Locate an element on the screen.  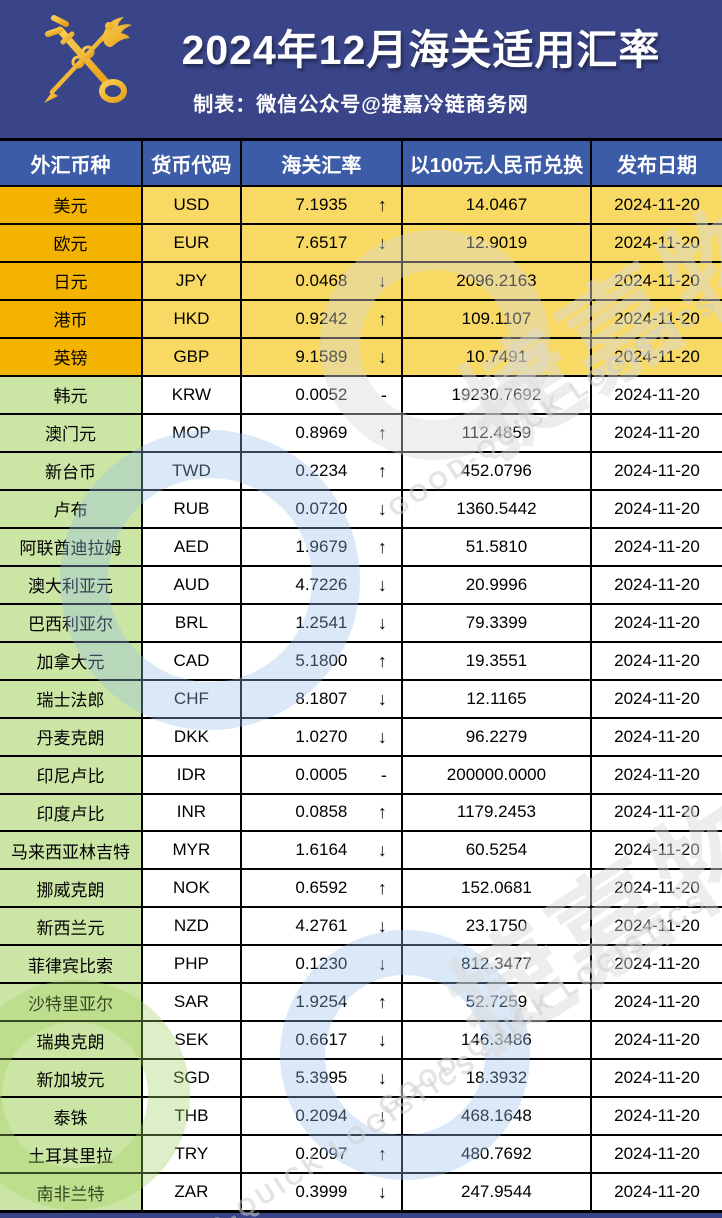
table-row-THB: 泰铢 THB 0.2094 ↓ 468.1648 2024-11-20 is located at coordinates (361, 1117).